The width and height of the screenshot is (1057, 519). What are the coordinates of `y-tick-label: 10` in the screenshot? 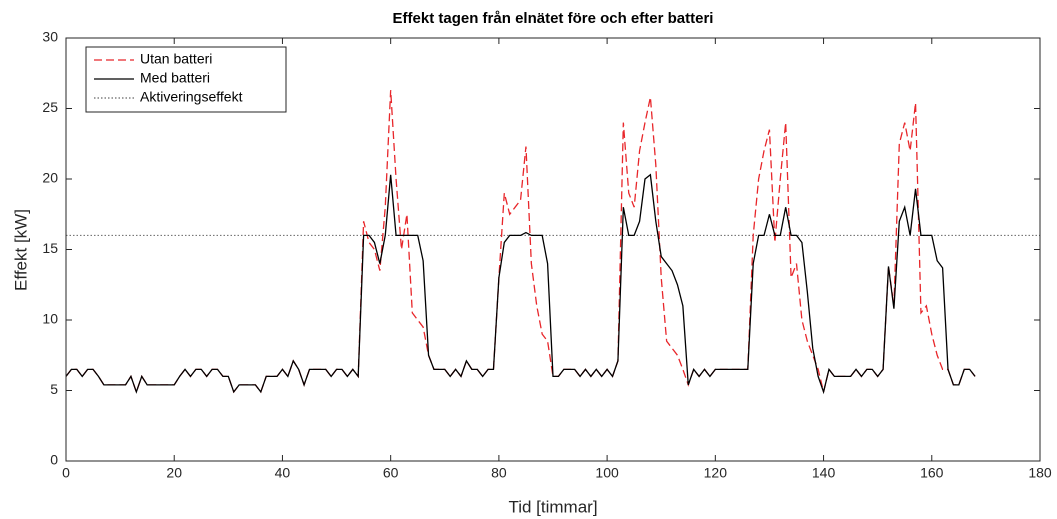 It's located at (50, 319).